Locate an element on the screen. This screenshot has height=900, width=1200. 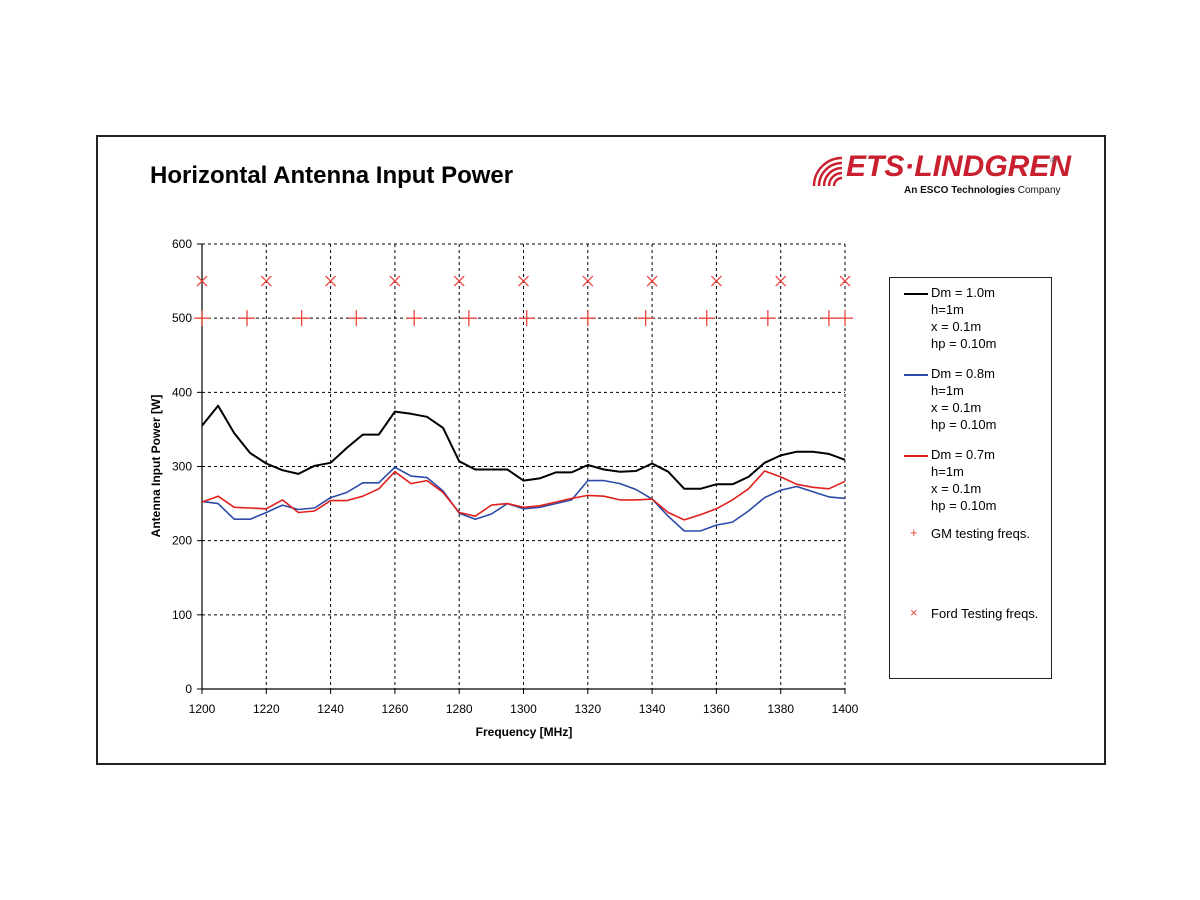
legend-text: Dm = 0.8m h=1m x = 0.1m hp = 0.10m is located at coordinates (963, 399).